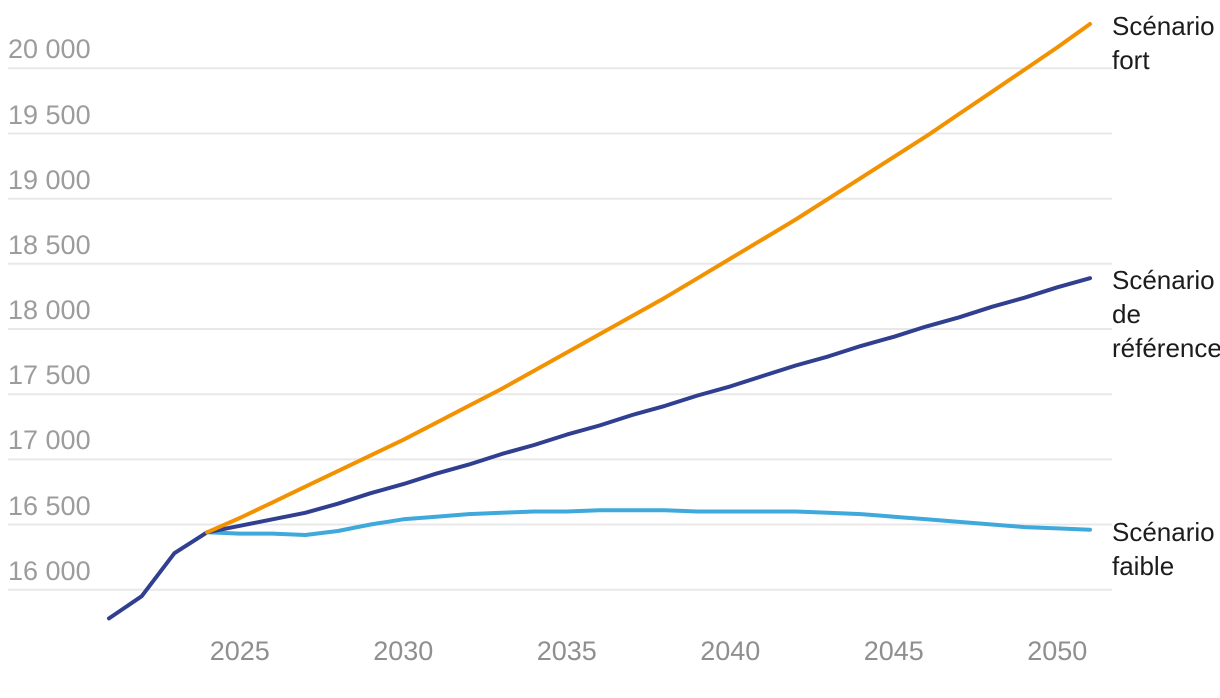  I want to click on y-axis-tick-label: 18 000, so click(49, 310).